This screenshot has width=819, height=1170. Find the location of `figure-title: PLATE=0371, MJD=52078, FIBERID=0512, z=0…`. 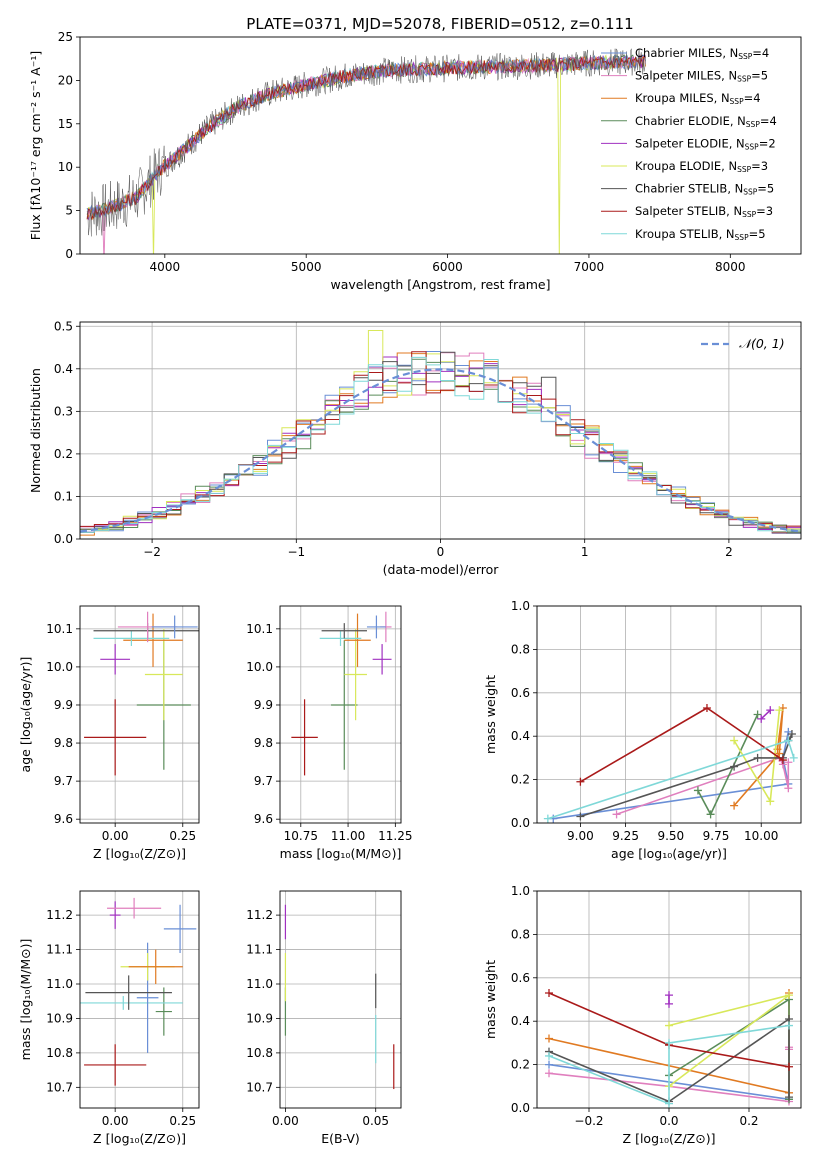

figure-title: PLATE=0371, MJD=52078, FIBERID=0512, z=0… is located at coordinates (439, 24).